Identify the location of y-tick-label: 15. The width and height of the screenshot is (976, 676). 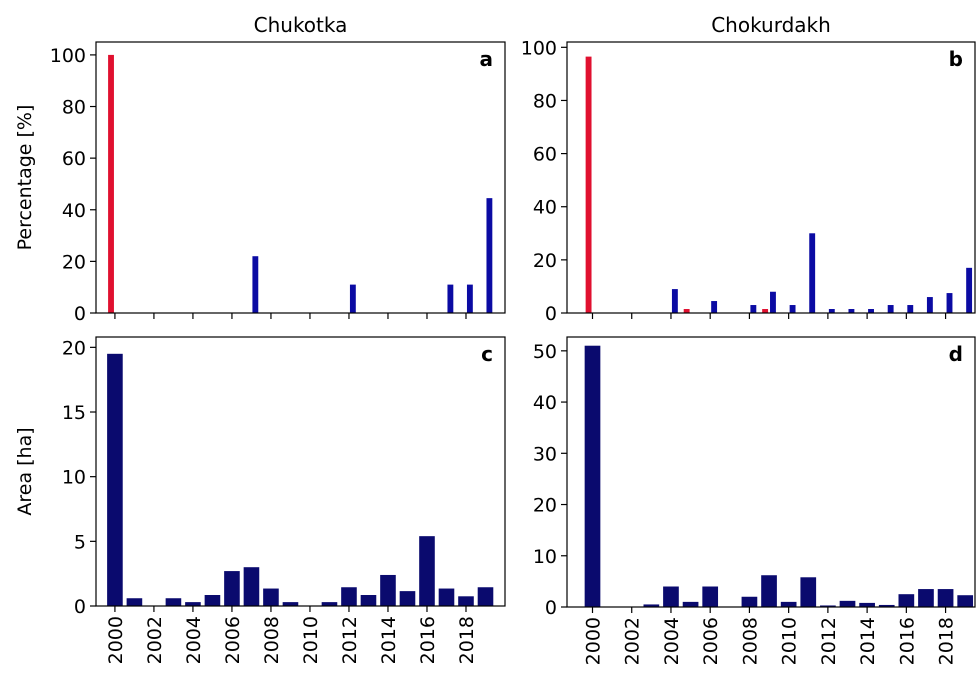
(74, 413).